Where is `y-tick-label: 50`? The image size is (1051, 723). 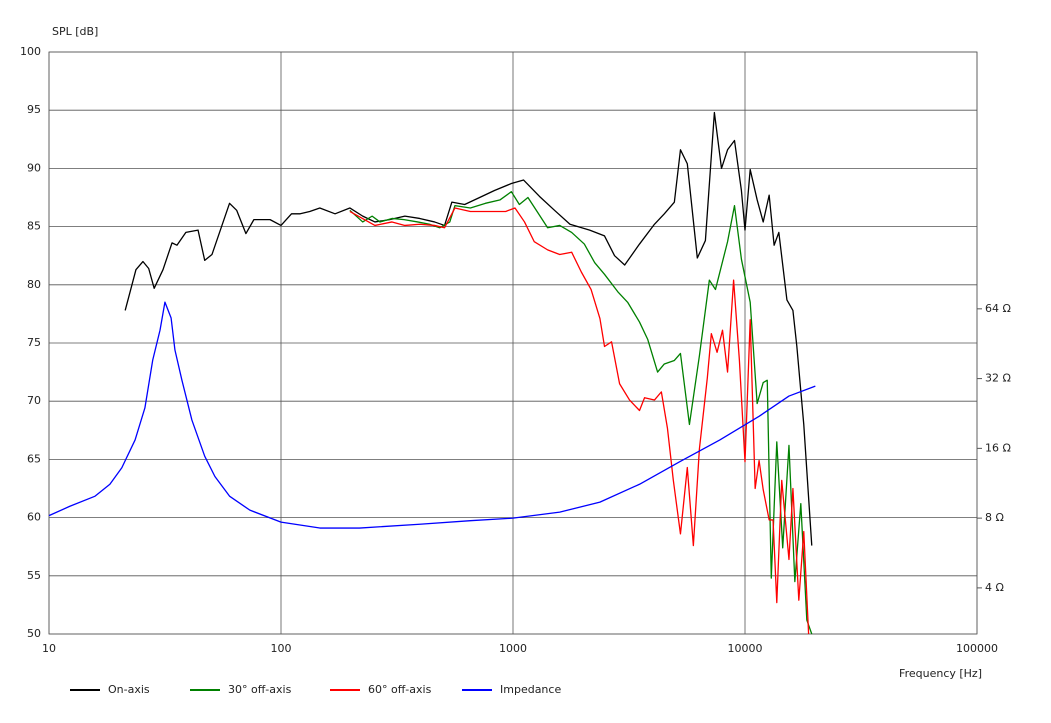 y-tick-label: 50 is located at coordinates (34, 633).